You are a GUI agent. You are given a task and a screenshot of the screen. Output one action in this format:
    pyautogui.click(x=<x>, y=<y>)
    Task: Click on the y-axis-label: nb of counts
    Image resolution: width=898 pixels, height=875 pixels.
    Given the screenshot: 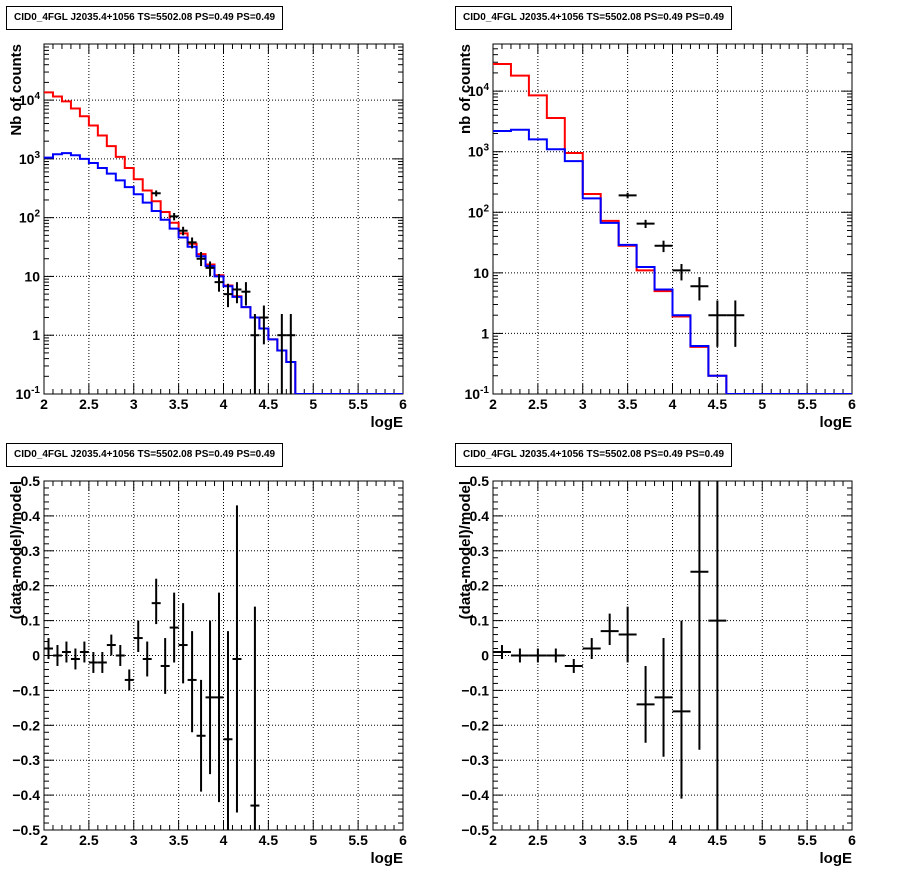 What is the action you would take?
    pyautogui.click(x=465, y=89)
    